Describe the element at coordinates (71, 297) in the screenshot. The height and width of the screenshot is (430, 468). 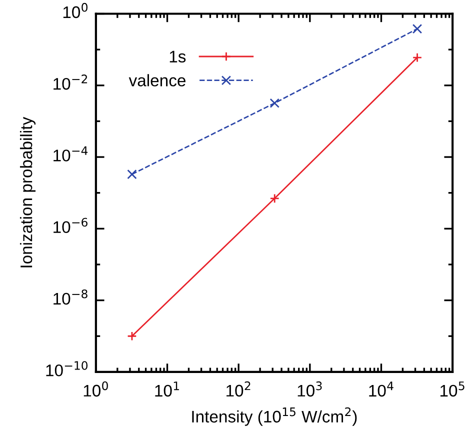
I see `y-tick-label: 10$^{−8}$` at that location.